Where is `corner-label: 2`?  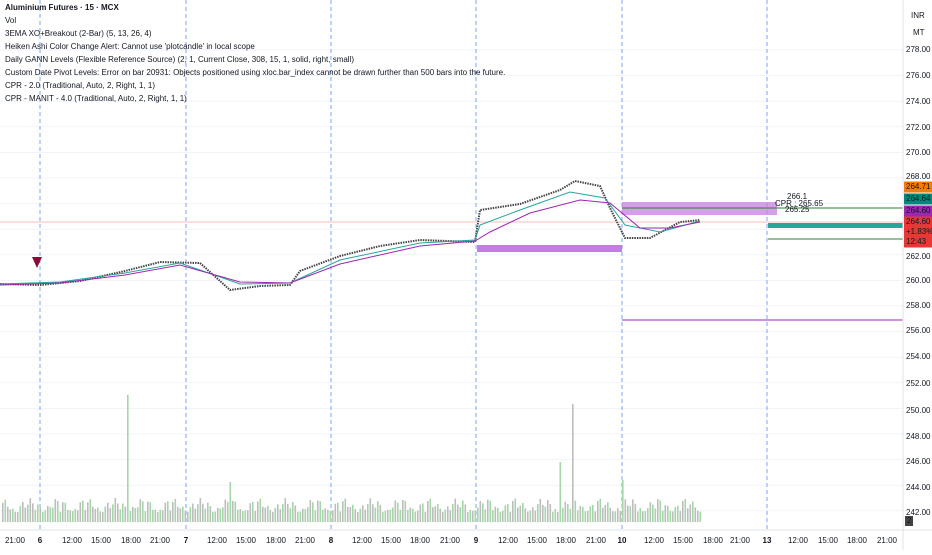
corner-label: 2 is located at coordinates (909, 520).